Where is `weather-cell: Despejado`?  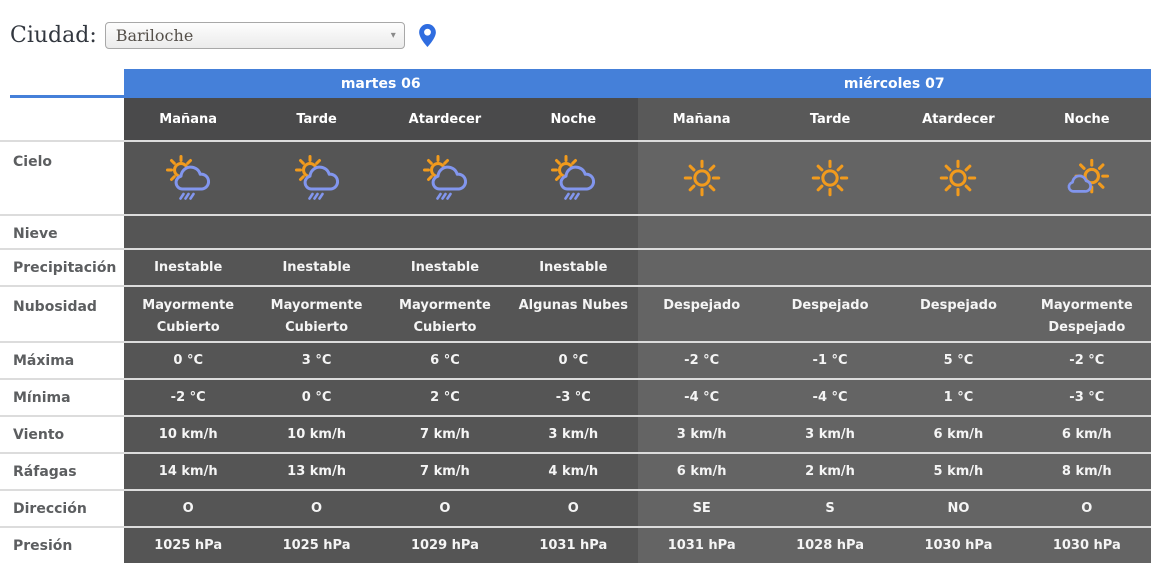
weather-cell: Despejado is located at coordinates (830, 314).